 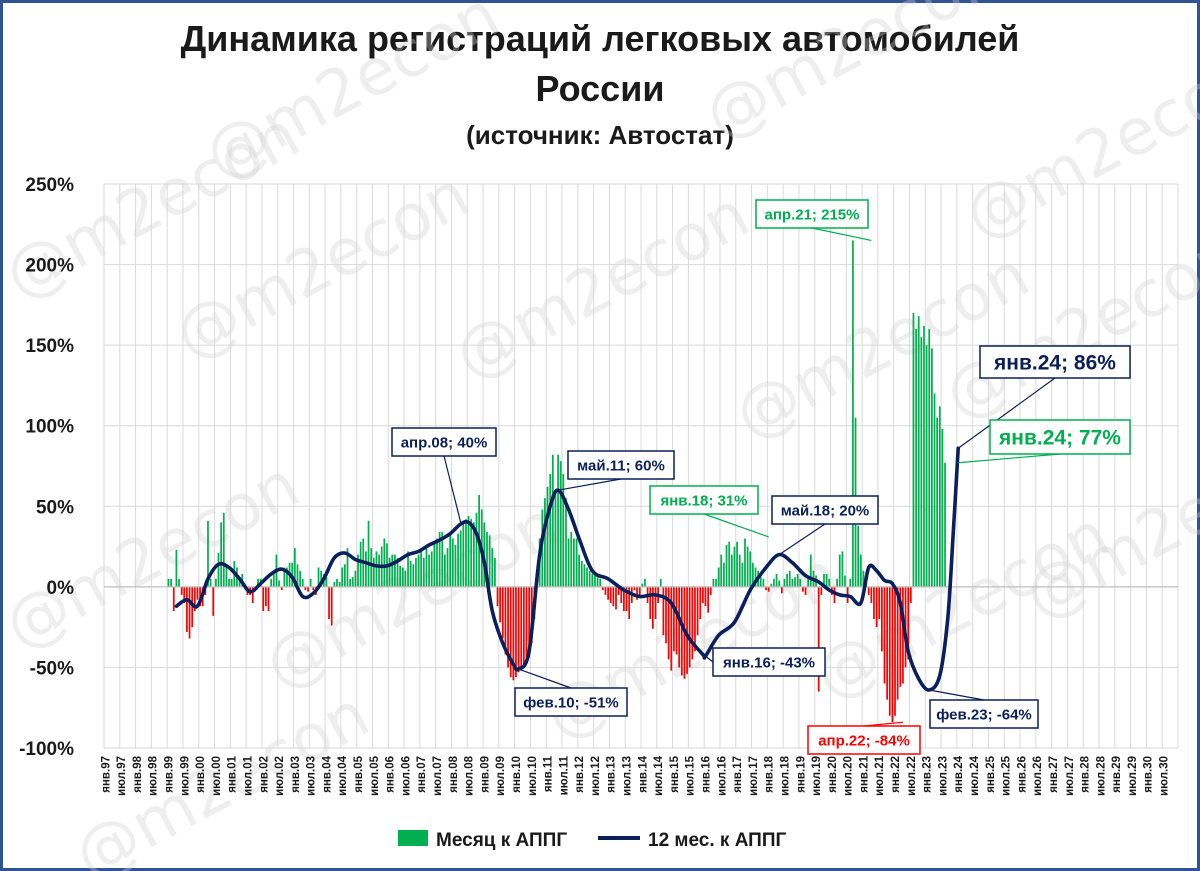 I want to click on x-tick-label: июл.20, so click(x=849, y=776).